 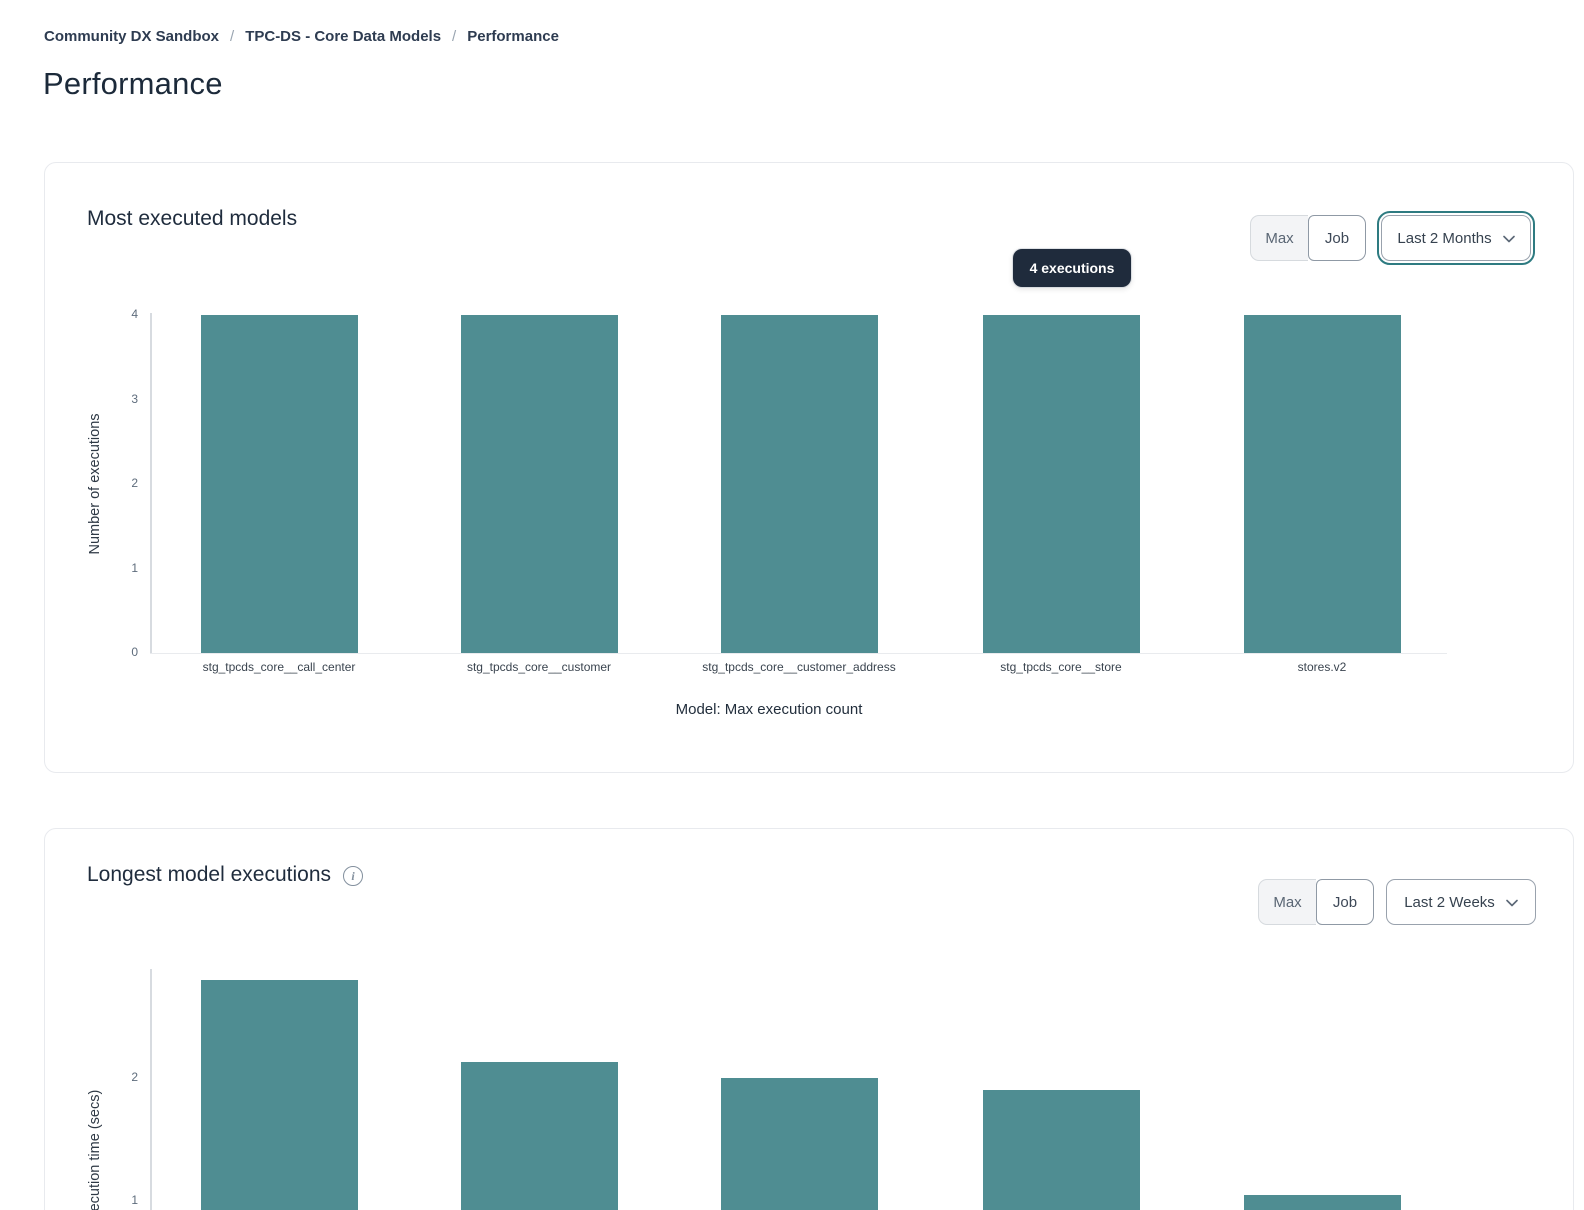 I want to click on y-tick-label: 4, so click(x=134, y=314).